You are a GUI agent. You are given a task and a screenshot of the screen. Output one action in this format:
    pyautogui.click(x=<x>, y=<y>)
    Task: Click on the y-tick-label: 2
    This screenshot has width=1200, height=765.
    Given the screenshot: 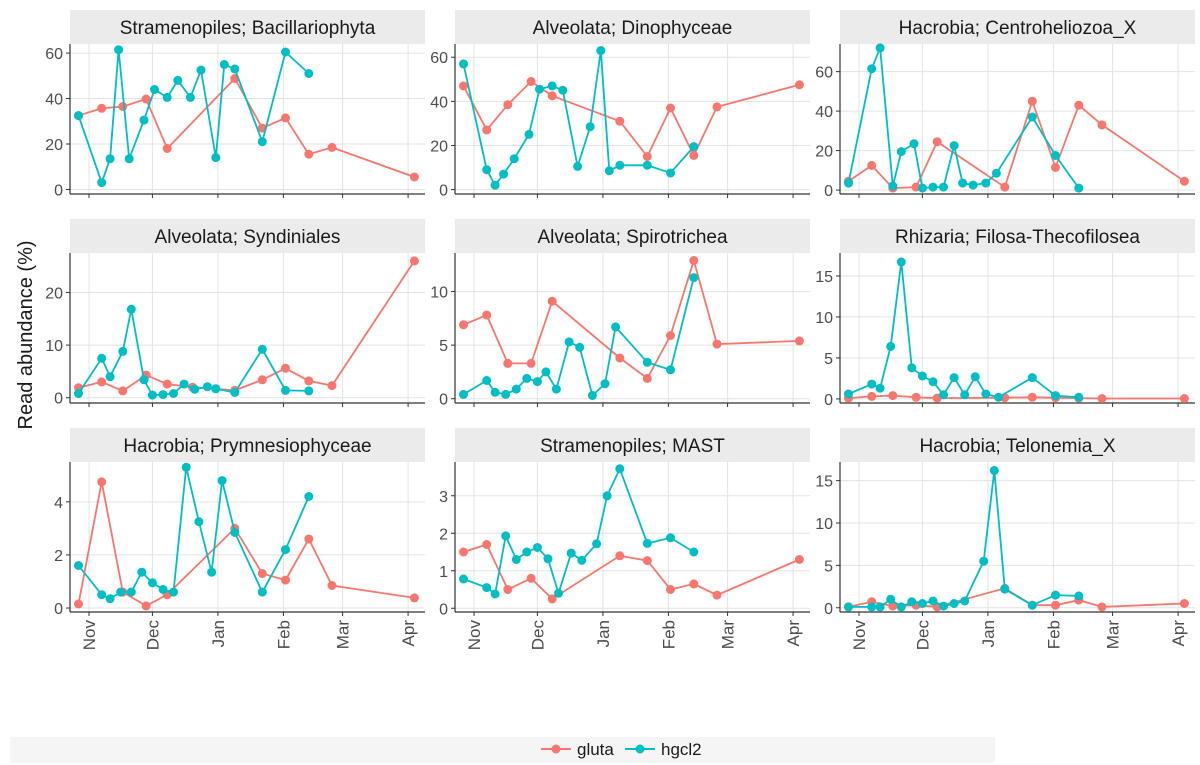 What is the action you would take?
    pyautogui.click(x=443, y=534)
    